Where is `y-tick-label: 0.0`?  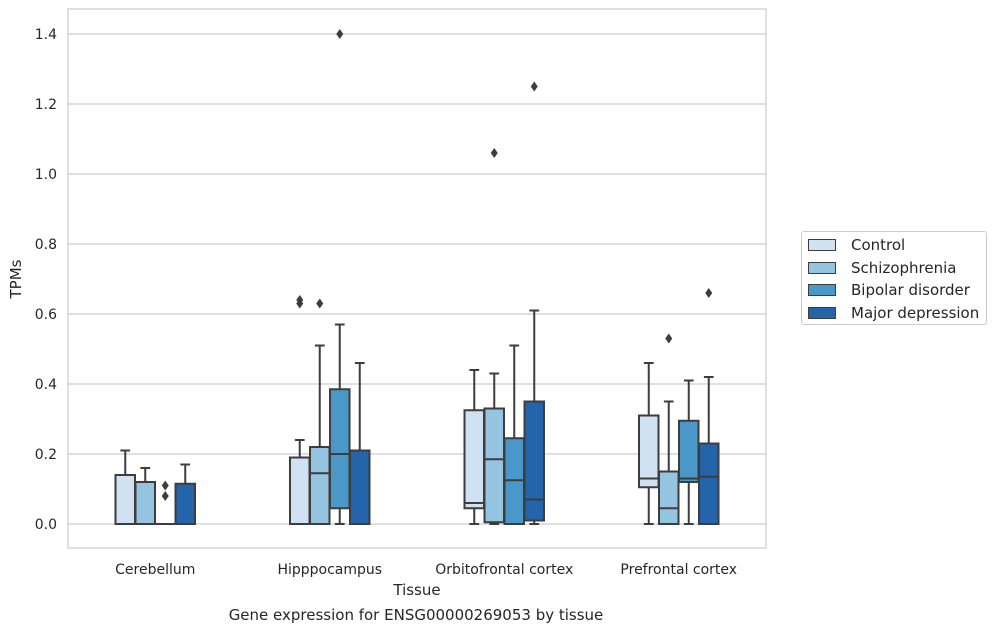 y-tick-label: 0.0 is located at coordinates (46, 525).